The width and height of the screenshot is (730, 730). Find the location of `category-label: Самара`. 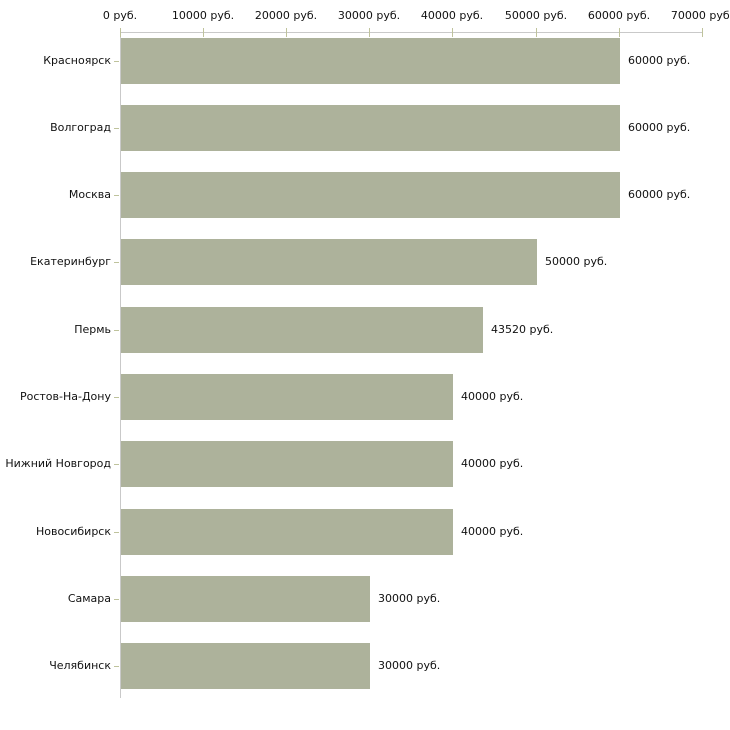

category-label: Самара is located at coordinates (89, 598).